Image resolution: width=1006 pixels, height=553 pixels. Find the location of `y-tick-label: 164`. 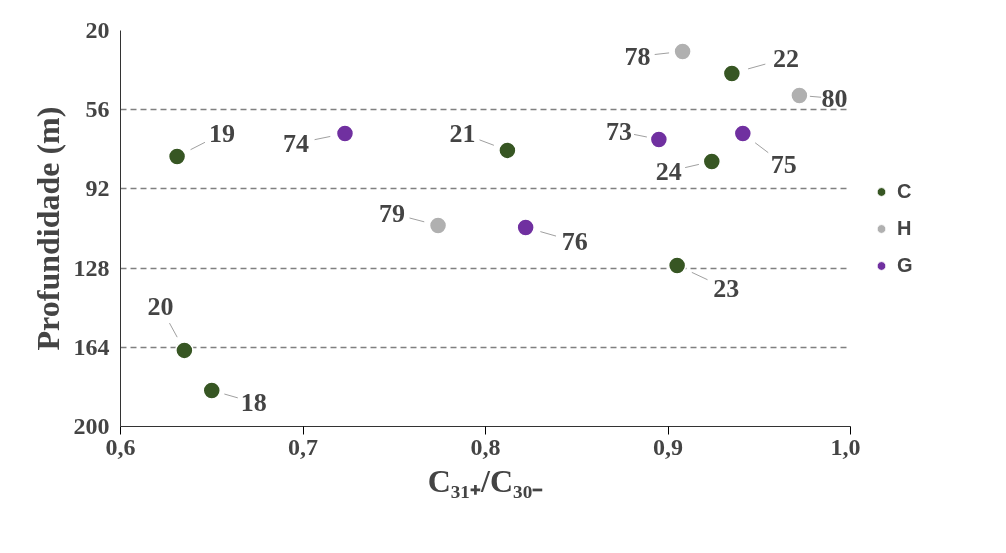

y-tick-label: 164 is located at coordinates (91, 346).